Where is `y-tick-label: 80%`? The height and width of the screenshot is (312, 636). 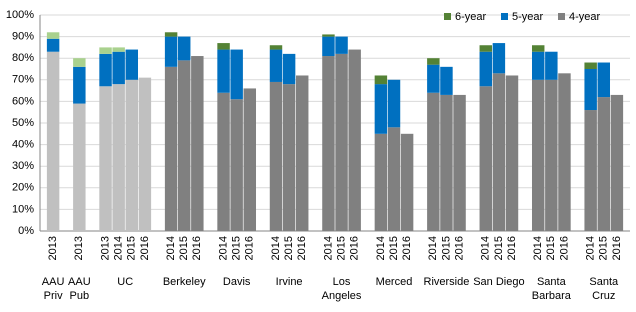
y-tick-label: 80% is located at coordinates (23, 58).